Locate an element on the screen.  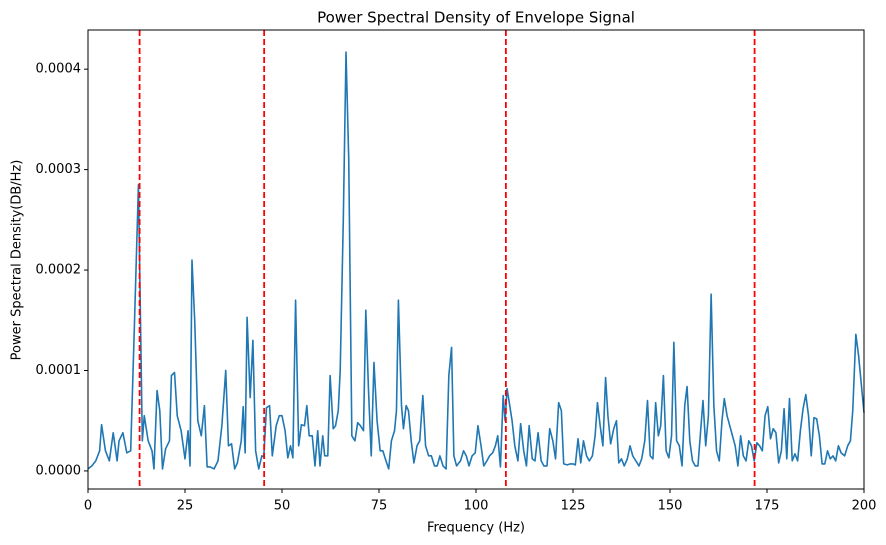
x-tick-label: 125 is located at coordinates (573, 506).